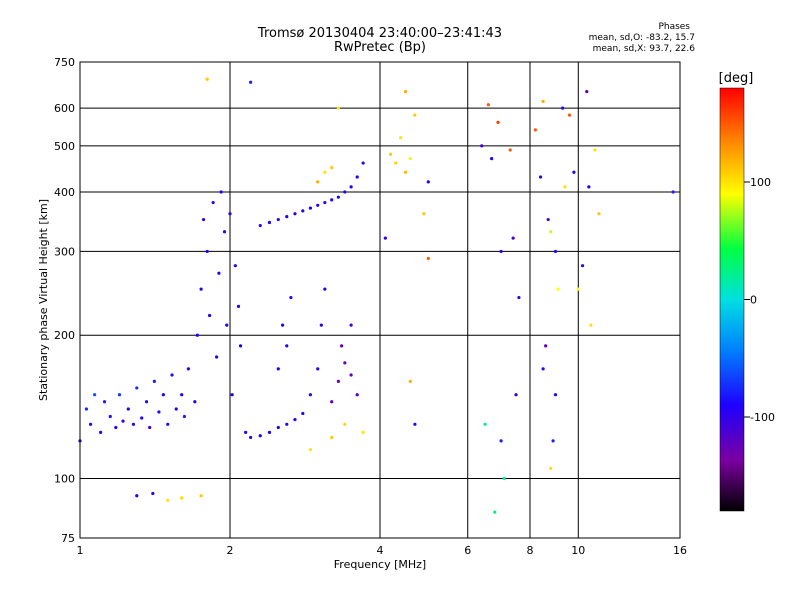 The width and height of the screenshot is (800, 600). Describe the element at coordinates (64, 108) in the screenshot. I see `y-tick-label: 600` at that location.